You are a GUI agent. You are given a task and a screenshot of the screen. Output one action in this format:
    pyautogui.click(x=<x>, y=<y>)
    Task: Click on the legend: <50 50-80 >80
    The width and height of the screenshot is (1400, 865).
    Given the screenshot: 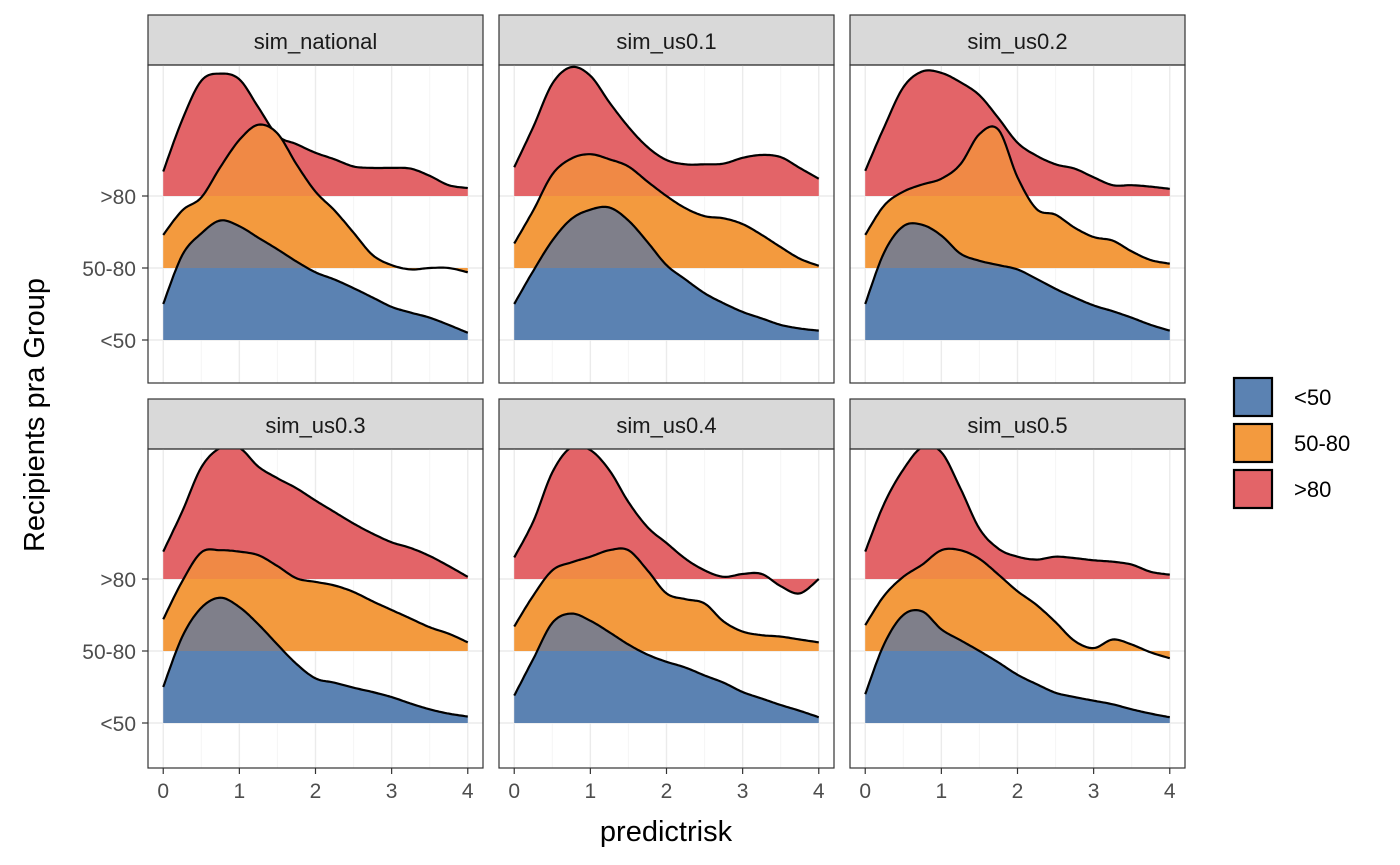 What is the action you would take?
    pyautogui.click(x=1291, y=443)
    